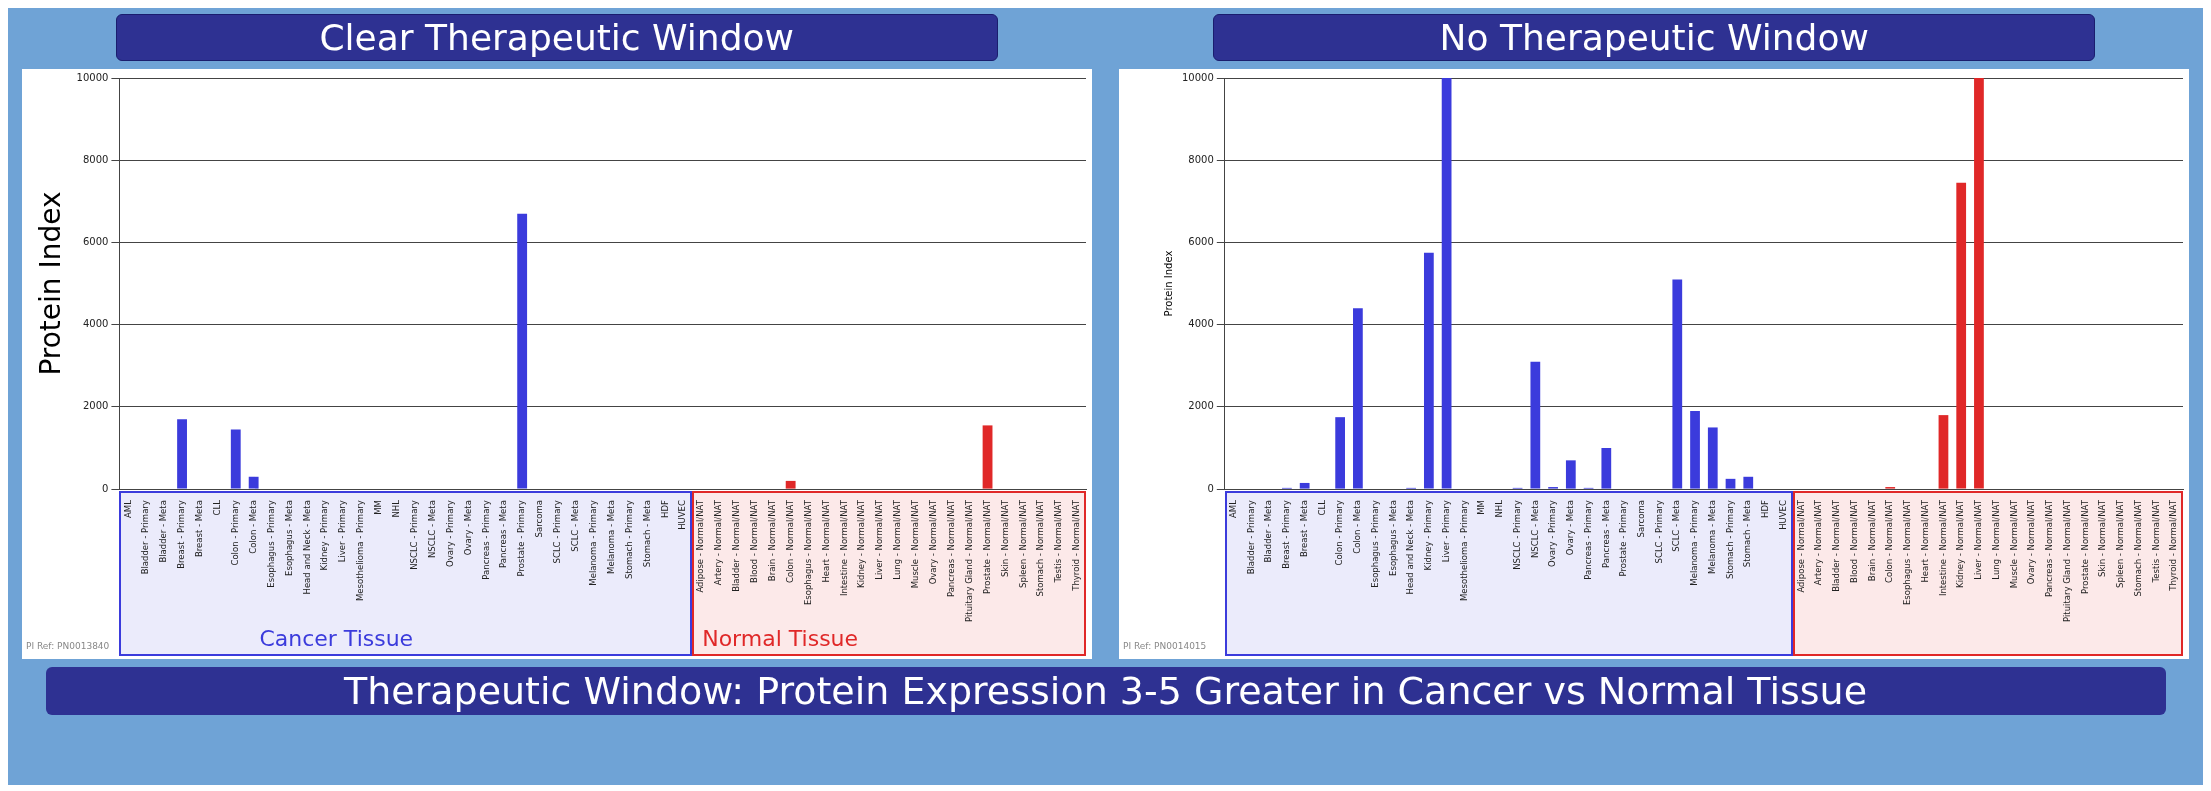 The width and height of the screenshot is (2211, 791). Describe the element at coordinates (50, 283) in the screenshot. I see `y-axis-title: Protein Index` at that location.